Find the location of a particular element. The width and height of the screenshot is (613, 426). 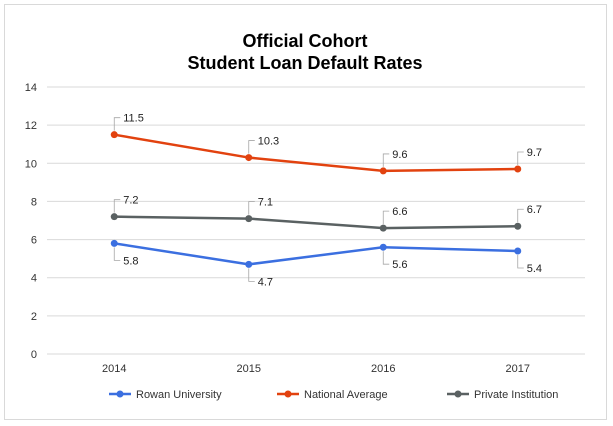

series-rowan-university: 5.8 4.7 5.6 5.4 is located at coordinates (326, 263).